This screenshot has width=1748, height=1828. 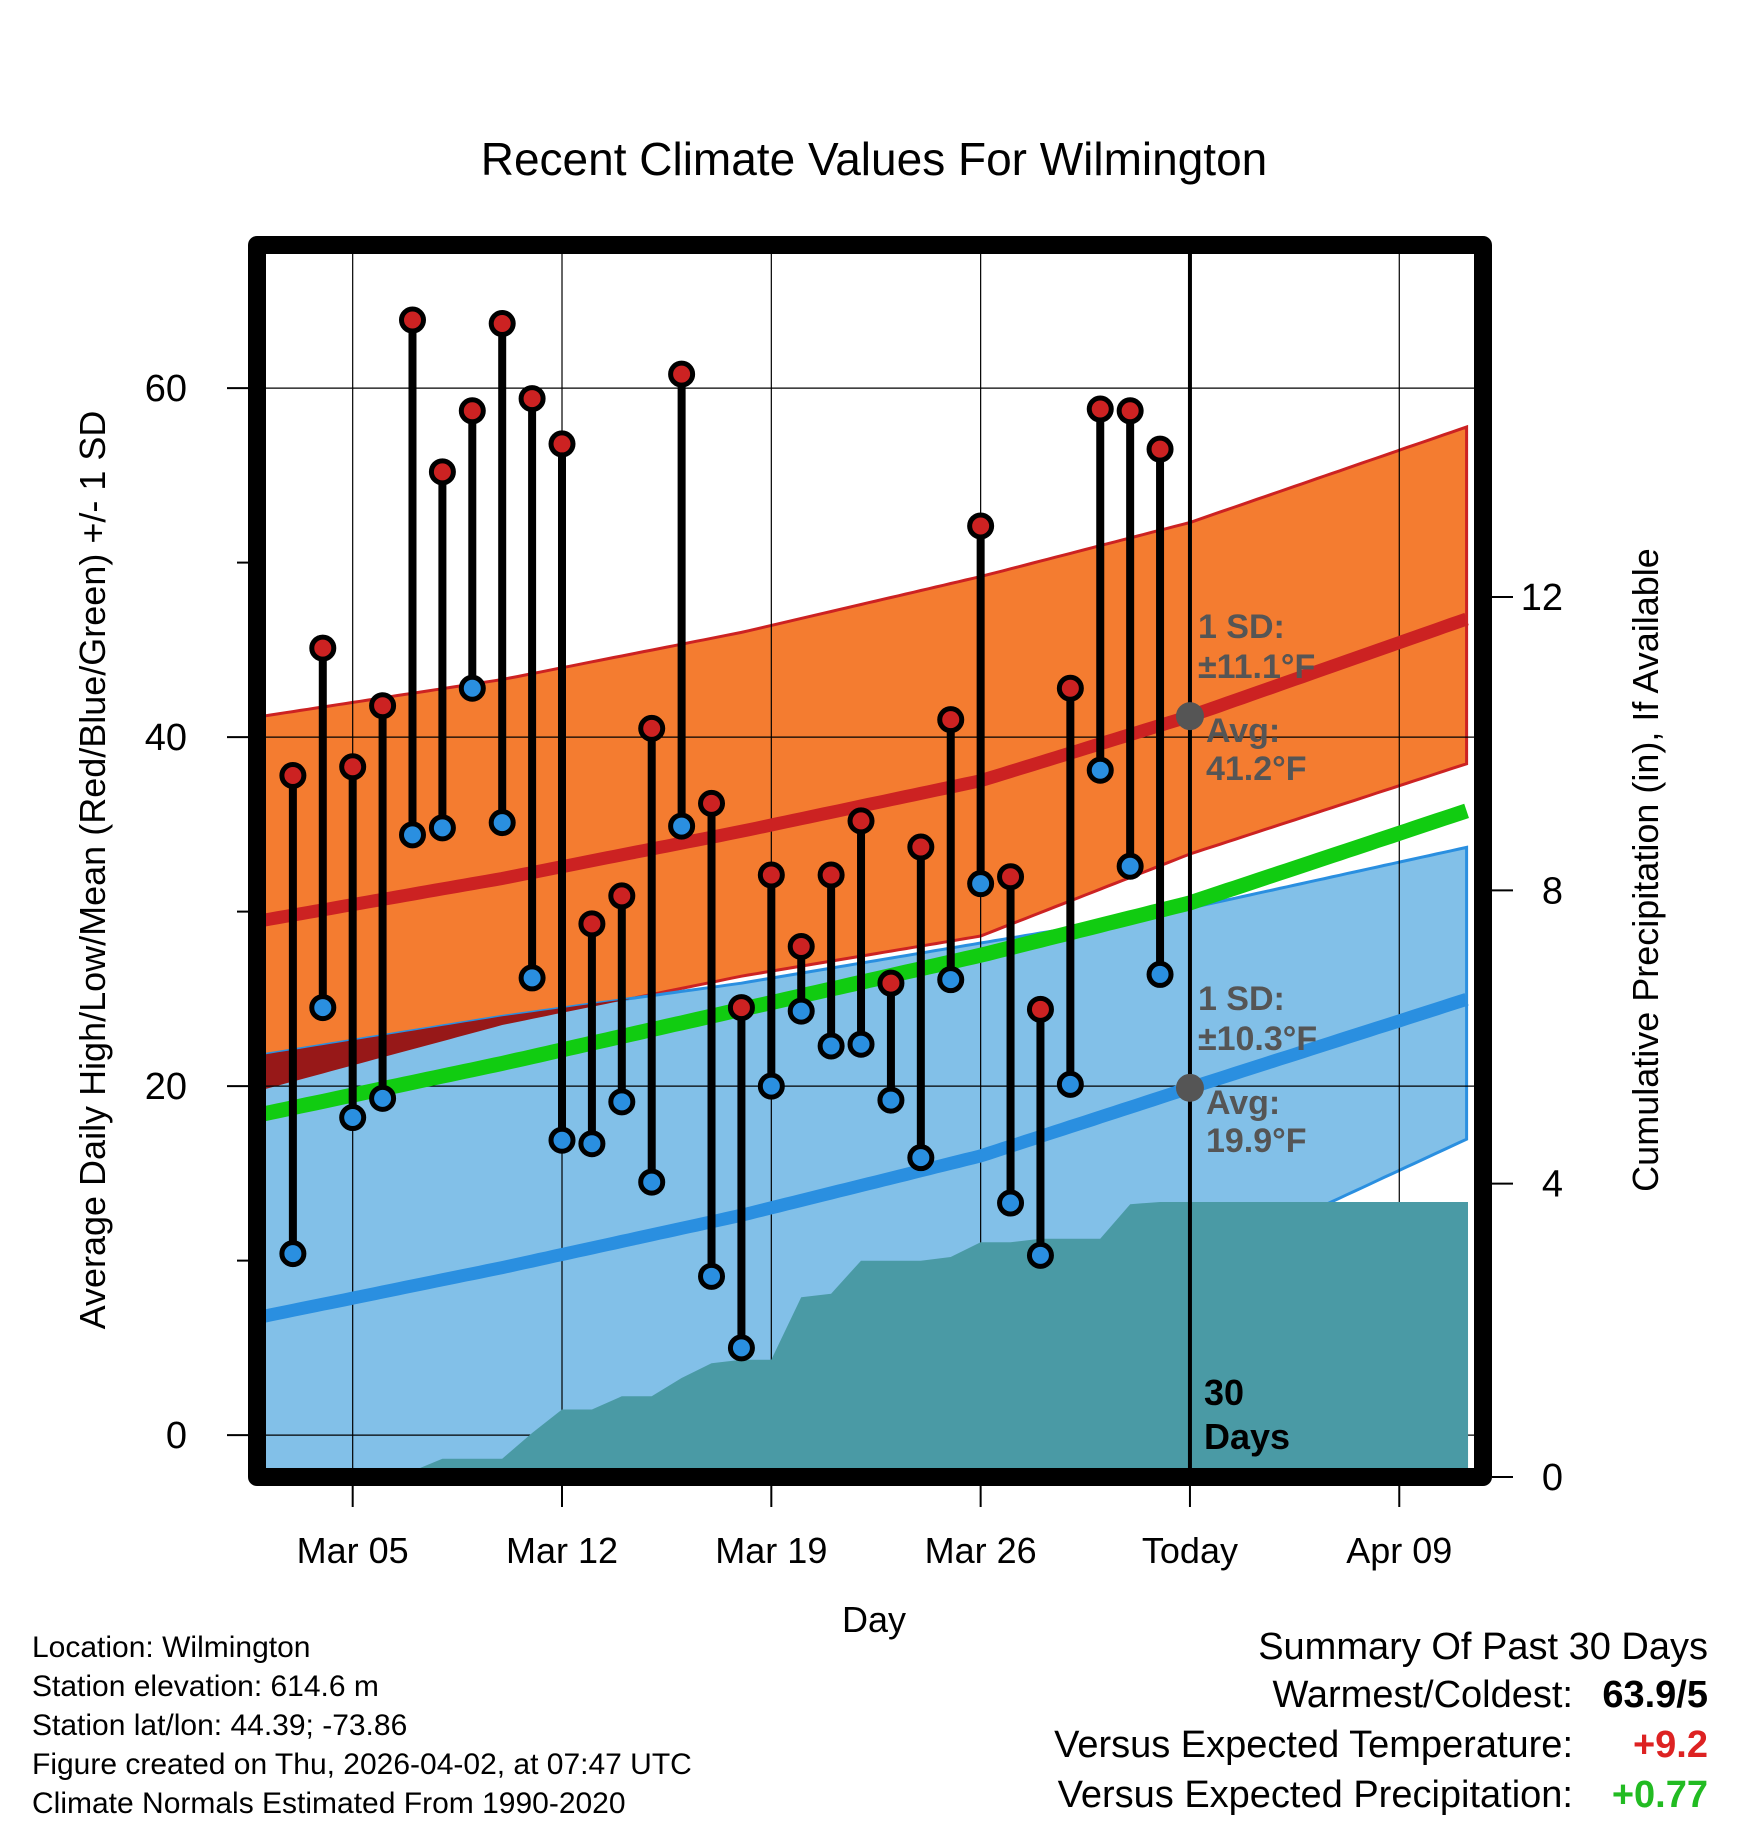 What do you see at coordinates (1256, 1141) in the screenshot?
I see `low-avg-value: 19.9°F` at bounding box center [1256, 1141].